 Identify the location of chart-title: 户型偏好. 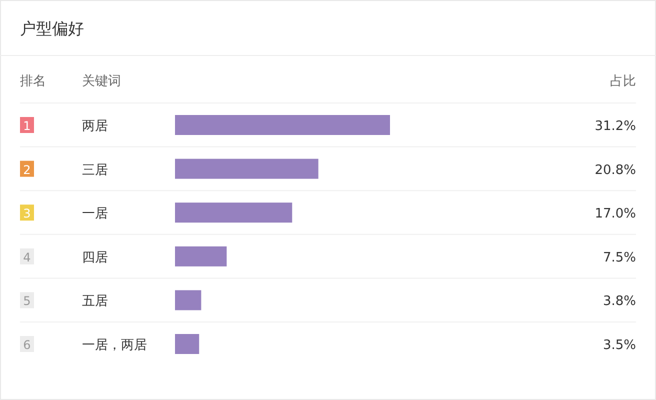
(52, 28).